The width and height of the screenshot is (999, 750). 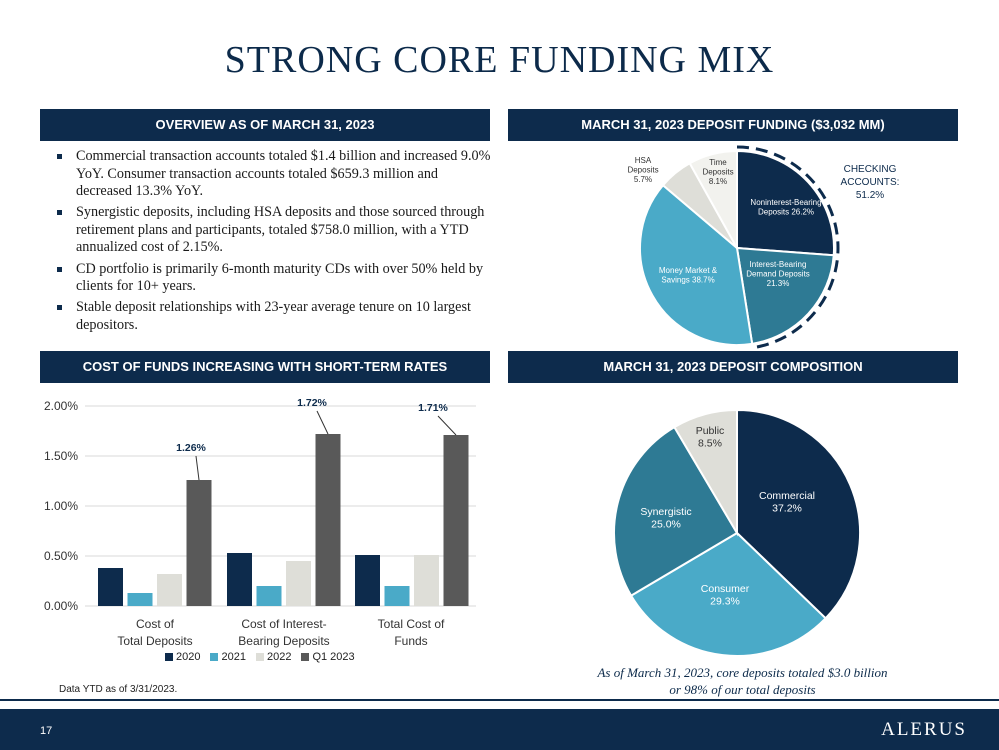 I want to click on bar-data-label: 1.72%, so click(x=312, y=403).